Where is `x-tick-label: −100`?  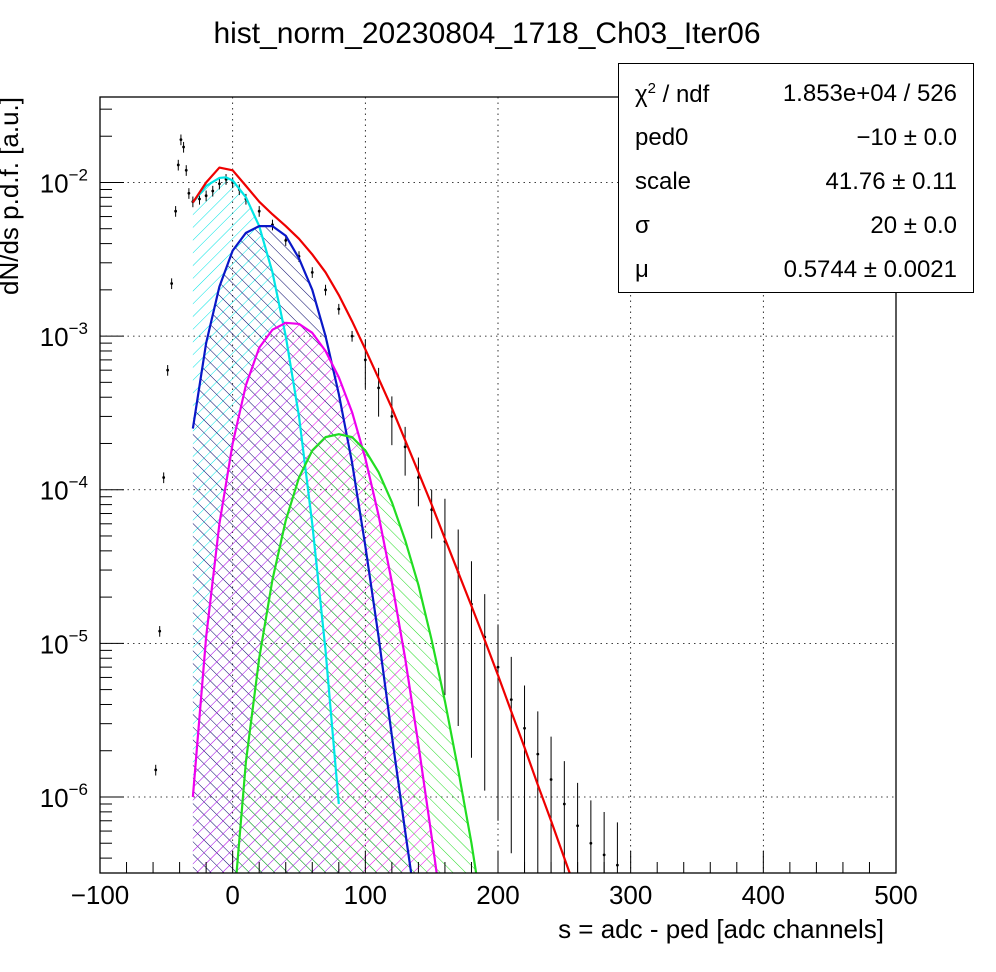
x-tick-label: −100 is located at coordinates (100, 895).